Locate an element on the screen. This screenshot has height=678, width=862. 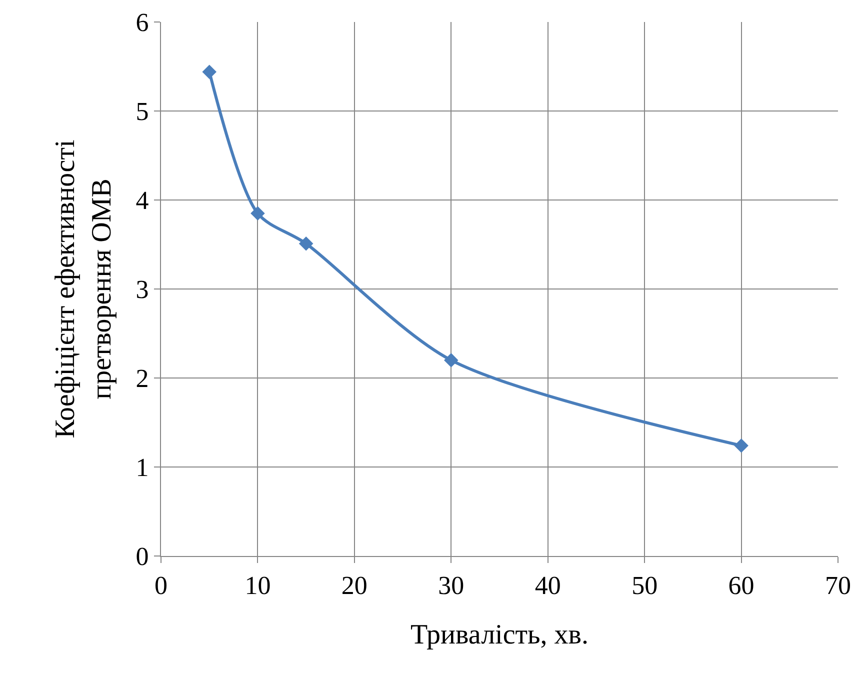
y-tick-label: 3 is located at coordinates (142, 289).